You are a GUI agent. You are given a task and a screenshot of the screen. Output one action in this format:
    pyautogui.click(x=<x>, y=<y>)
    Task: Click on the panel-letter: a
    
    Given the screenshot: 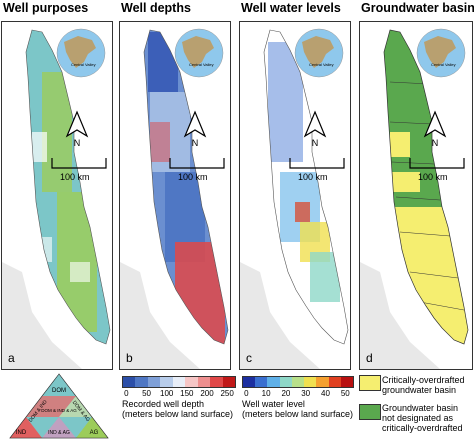 What is the action you would take?
    pyautogui.click(x=11, y=358)
    